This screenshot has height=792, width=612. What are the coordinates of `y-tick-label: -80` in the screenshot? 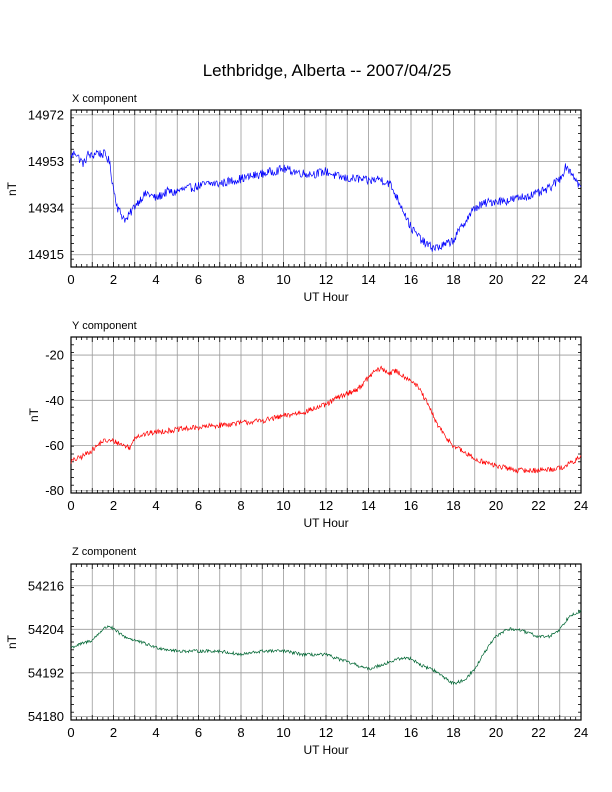 It's located at (54, 490).